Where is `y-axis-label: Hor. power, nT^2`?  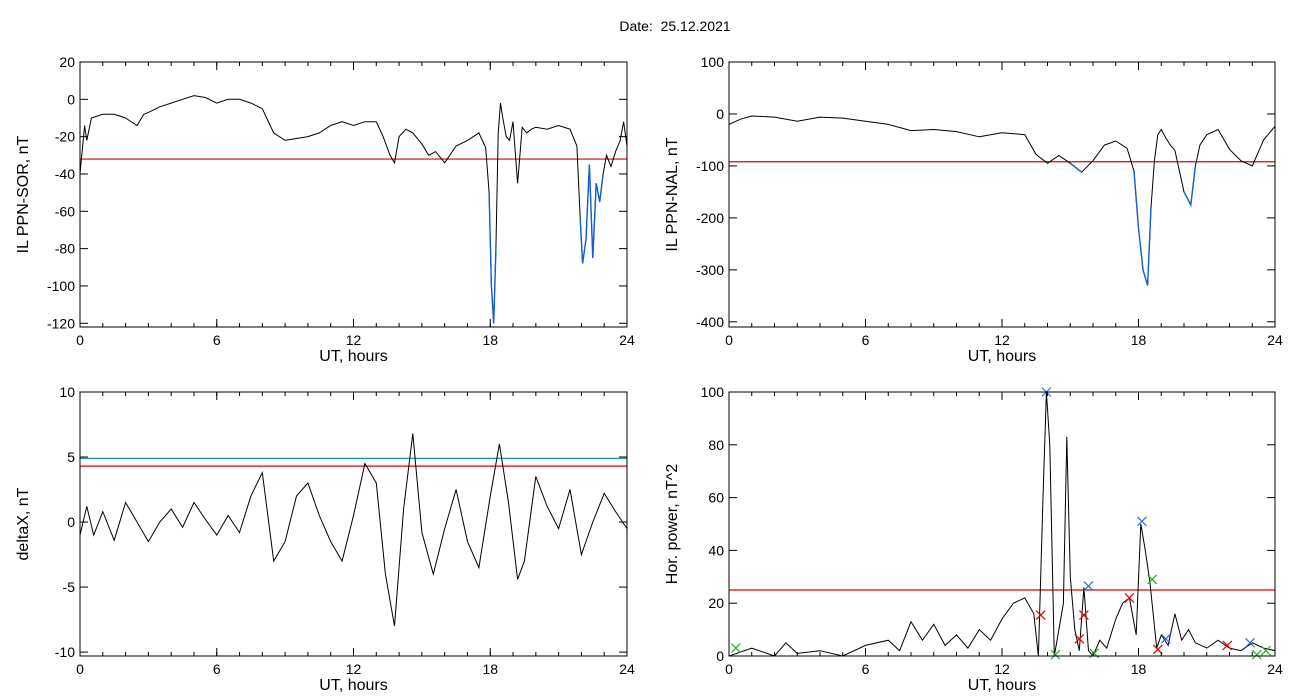
y-axis-label: Hor. power, nT^2 is located at coordinates (672, 524).